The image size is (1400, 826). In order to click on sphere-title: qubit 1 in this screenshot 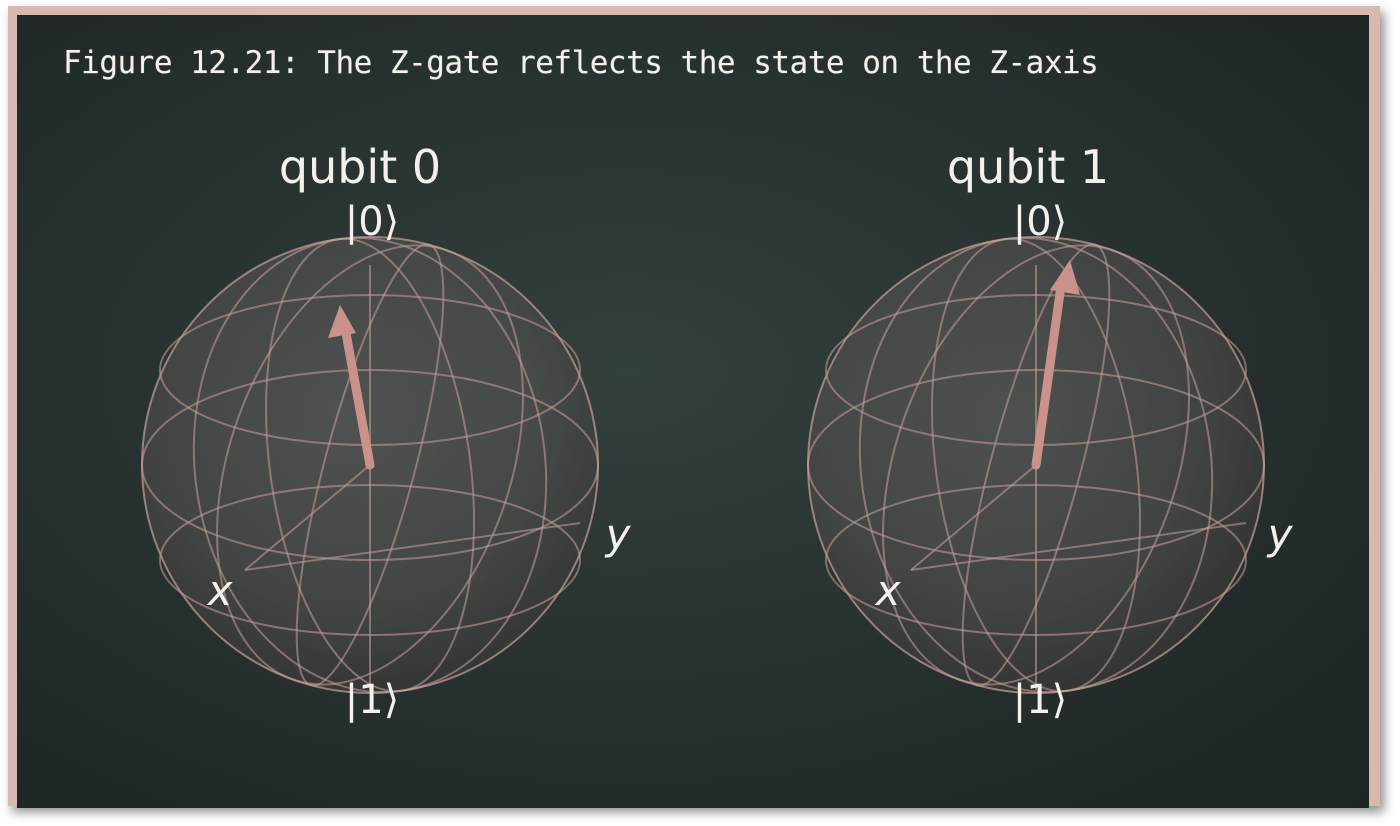, I will do `click(1028, 167)`.